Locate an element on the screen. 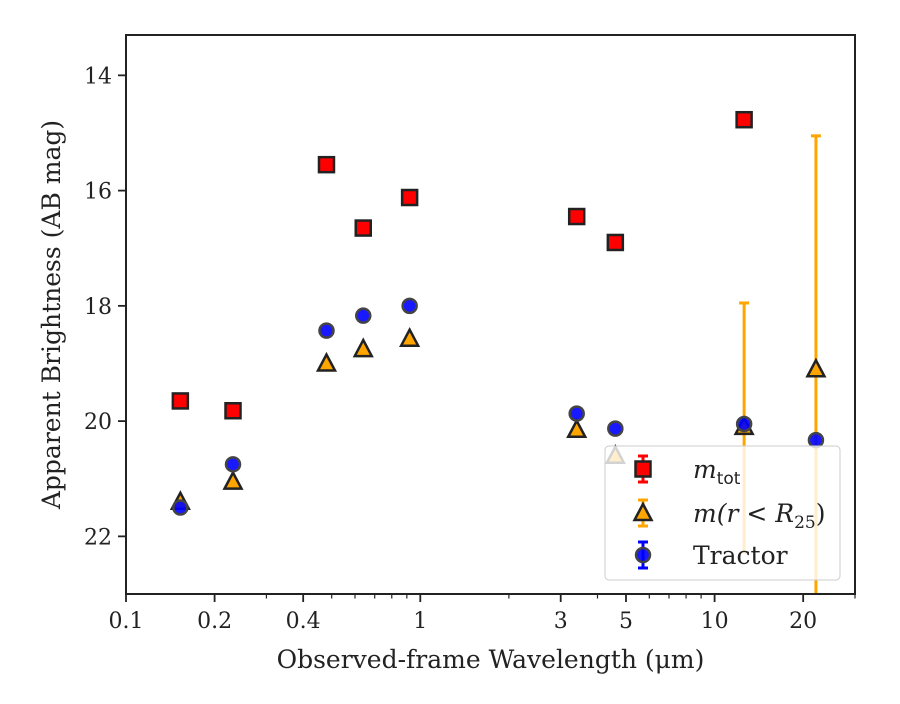 The height and width of the screenshot is (704, 900). legend-marker-square is located at coordinates (643, 469).